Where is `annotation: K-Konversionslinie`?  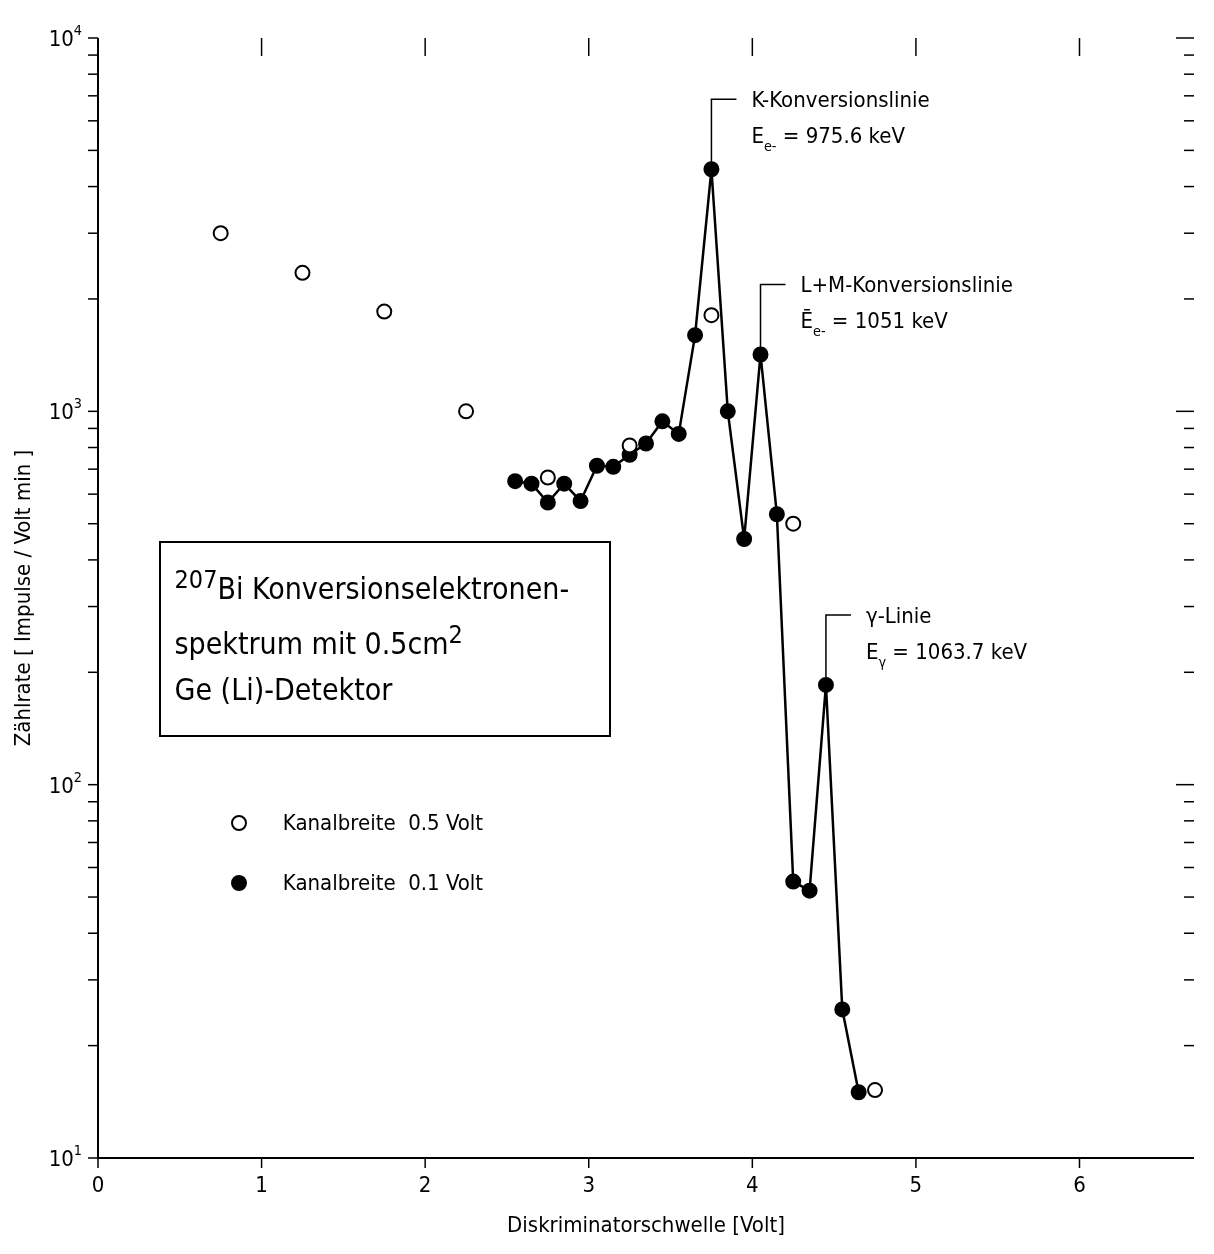 annotation: K-Konversionslinie is located at coordinates (840, 100).